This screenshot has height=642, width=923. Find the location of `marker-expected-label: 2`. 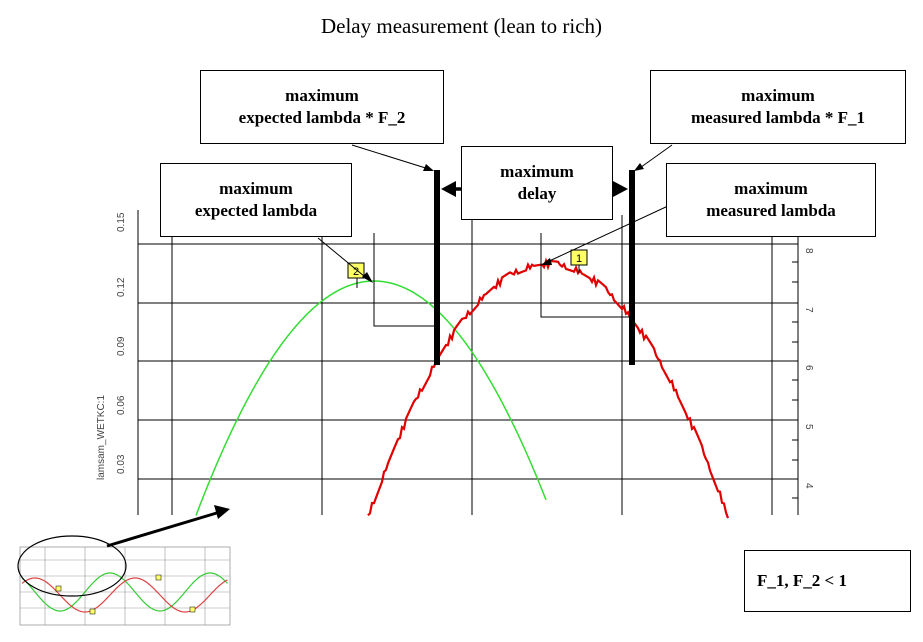

marker-expected-label: 2 is located at coordinates (356, 272).